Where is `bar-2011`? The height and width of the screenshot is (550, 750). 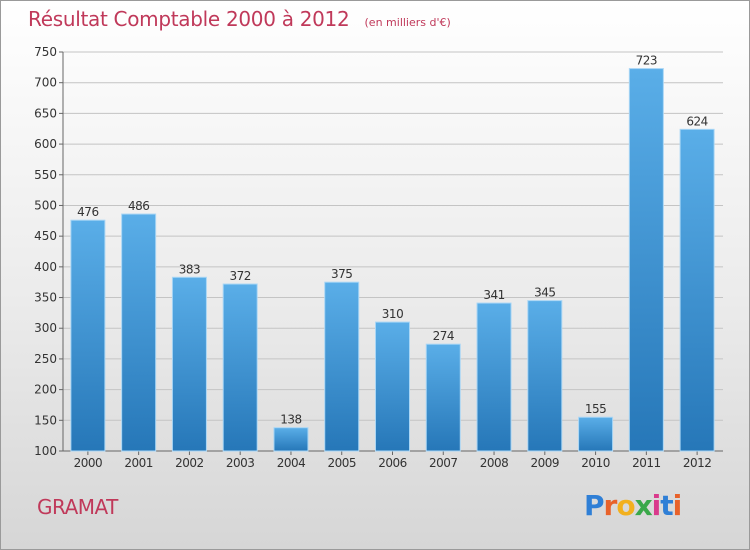
bar-2011 is located at coordinates (646, 260).